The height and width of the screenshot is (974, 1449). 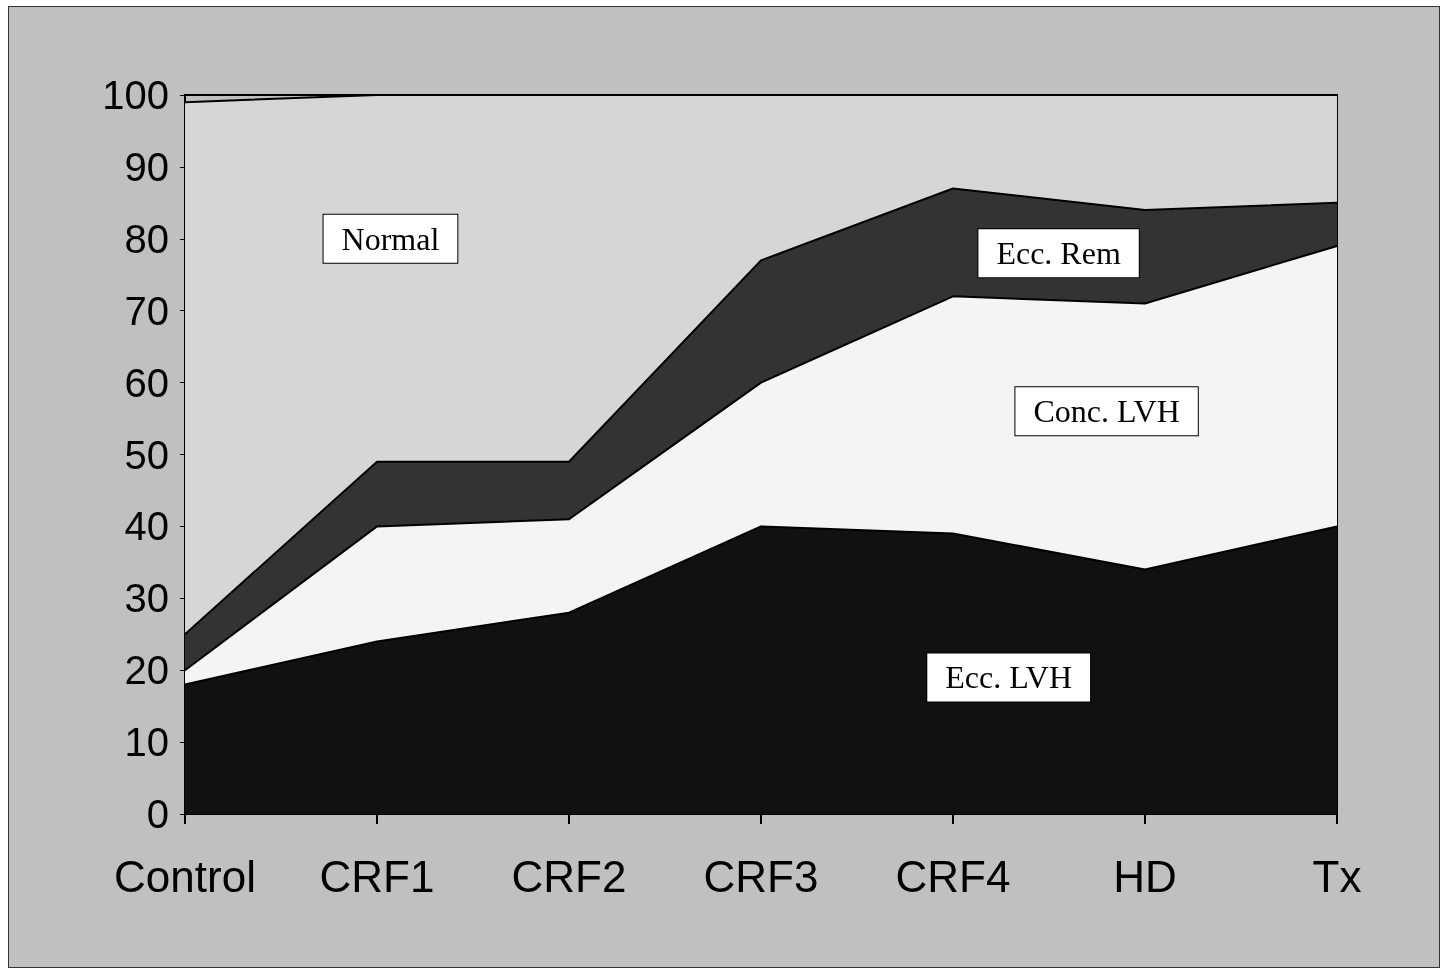 What do you see at coordinates (146, 670) in the screenshot?
I see `y-tick-label: 20` at bounding box center [146, 670].